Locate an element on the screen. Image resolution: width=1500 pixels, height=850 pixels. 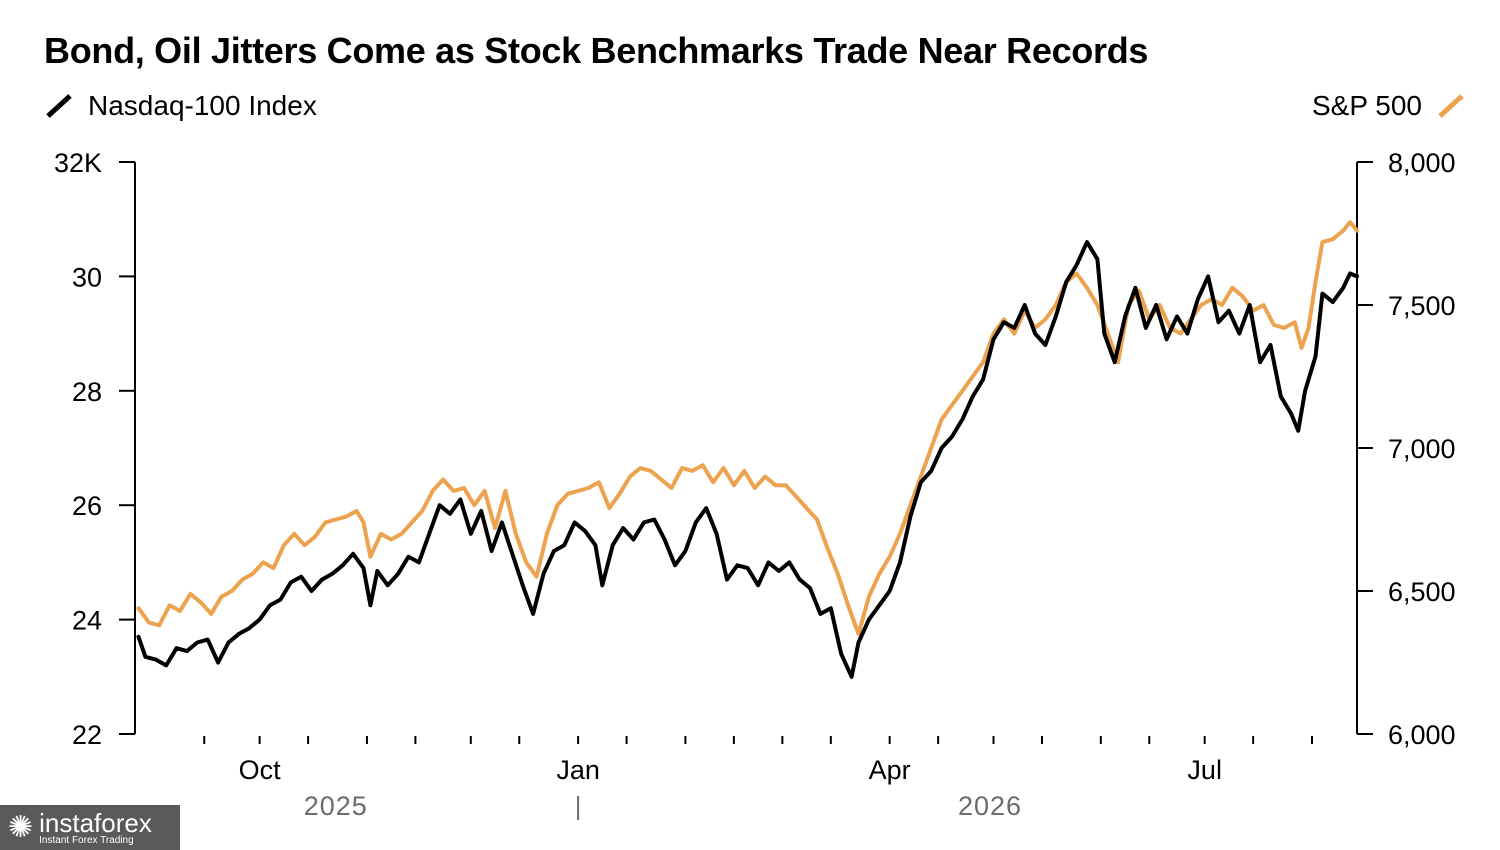
right-axis-tick-label: 6,000 is located at coordinates (1422, 735).